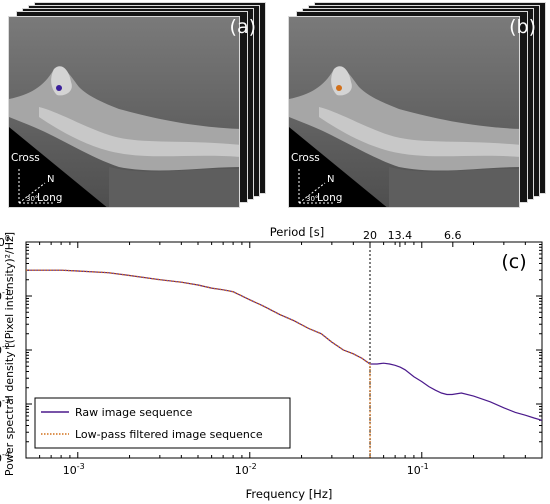  Describe the element at coordinates (246, 469) in the screenshot. I see `x-tick-label: 10⁻²` at that location.